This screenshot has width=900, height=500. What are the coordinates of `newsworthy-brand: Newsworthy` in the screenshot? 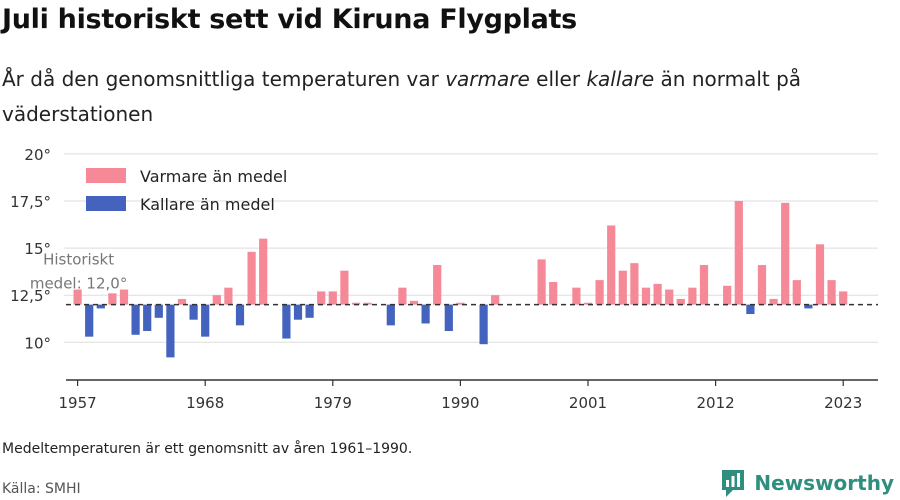 It's located at (807, 483).